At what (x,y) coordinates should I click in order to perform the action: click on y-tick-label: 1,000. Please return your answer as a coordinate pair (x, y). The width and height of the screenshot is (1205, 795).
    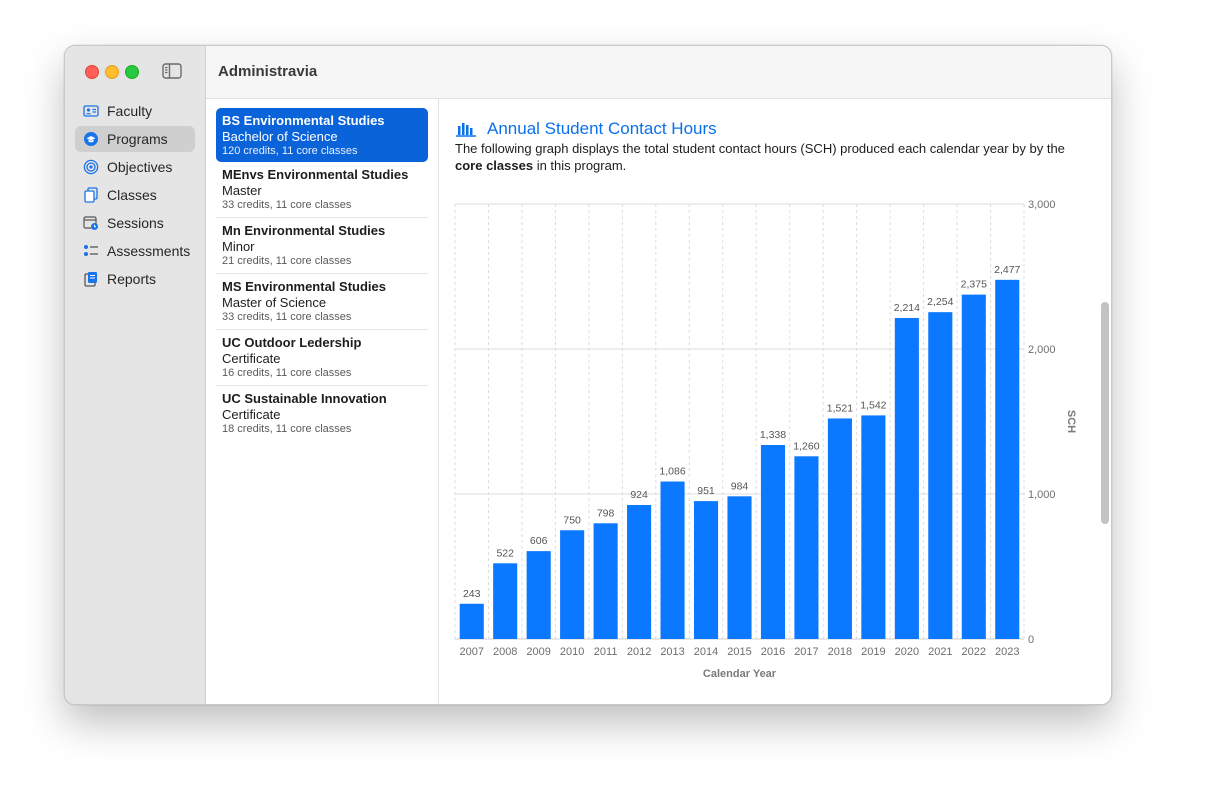
    Looking at the image, I should click on (1042, 495).